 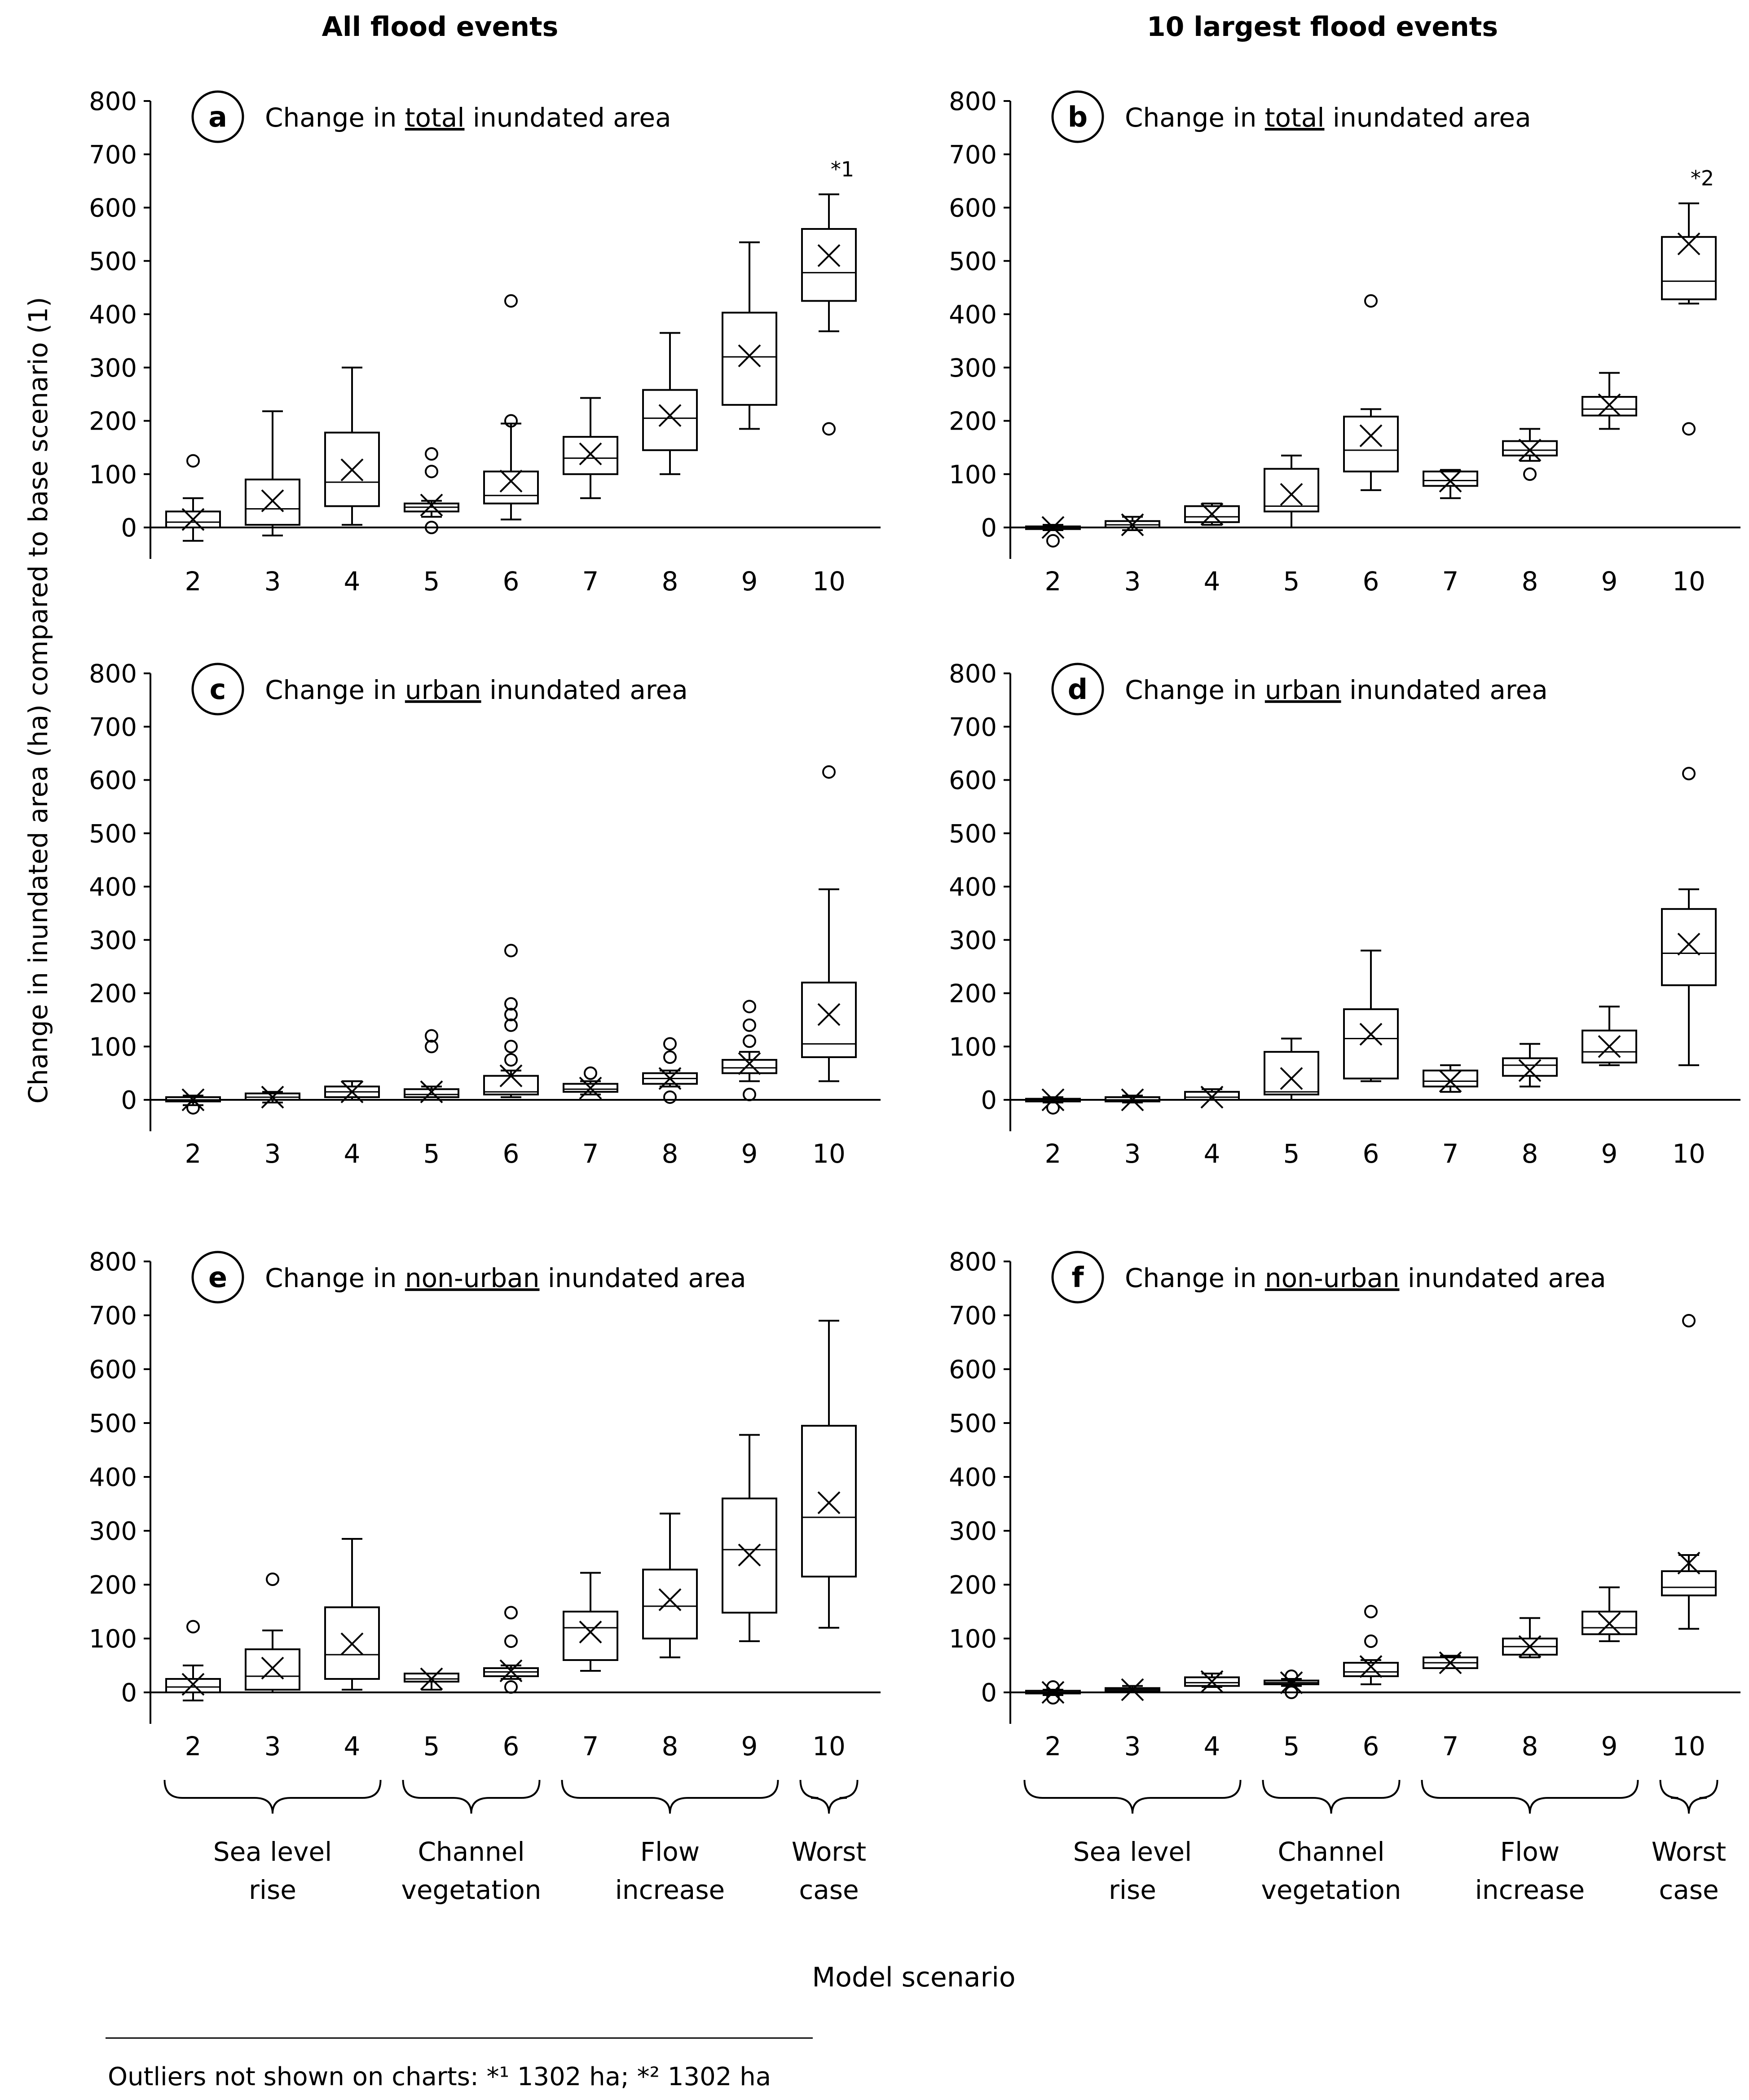 I want to click on panel-title: Change in total inundated area, so click(x=468, y=118).